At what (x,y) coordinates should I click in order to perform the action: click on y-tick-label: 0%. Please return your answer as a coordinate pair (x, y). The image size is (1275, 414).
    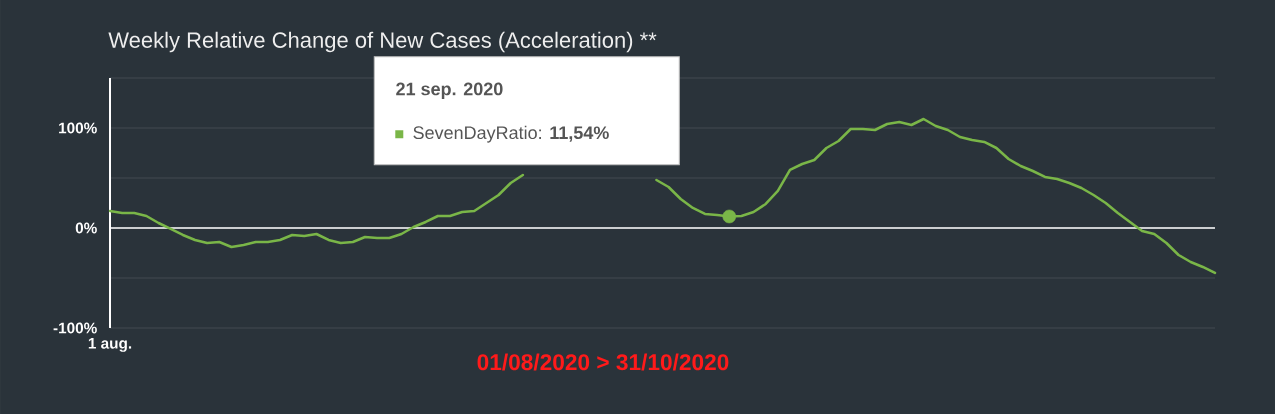
    Looking at the image, I should click on (86, 228).